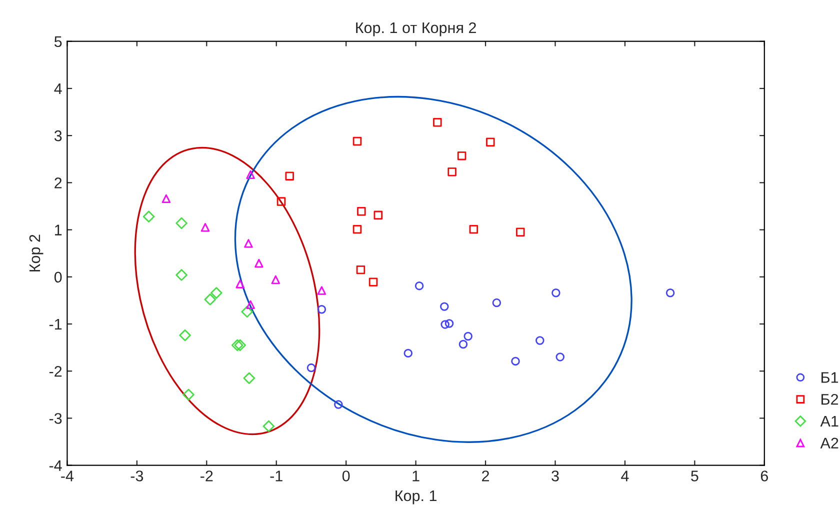  Describe the element at coordinates (276, 476) in the screenshot. I see `x-tick-label: -1` at that location.